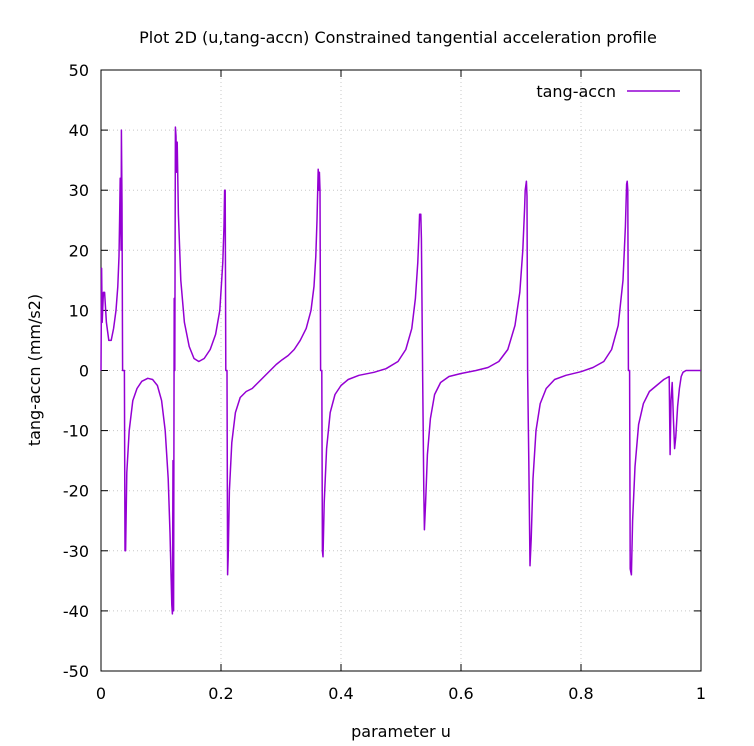 The height and width of the screenshot is (746, 754). I want to click on y-tick-label: 20, so click(79, 250).